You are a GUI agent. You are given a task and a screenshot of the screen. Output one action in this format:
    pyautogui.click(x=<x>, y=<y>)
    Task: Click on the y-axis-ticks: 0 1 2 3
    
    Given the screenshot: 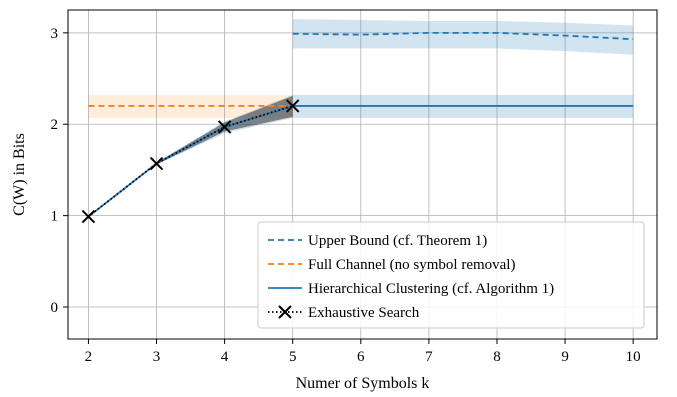 What is the action you would take?
    pyautogui.click(x=59, y=171)
    